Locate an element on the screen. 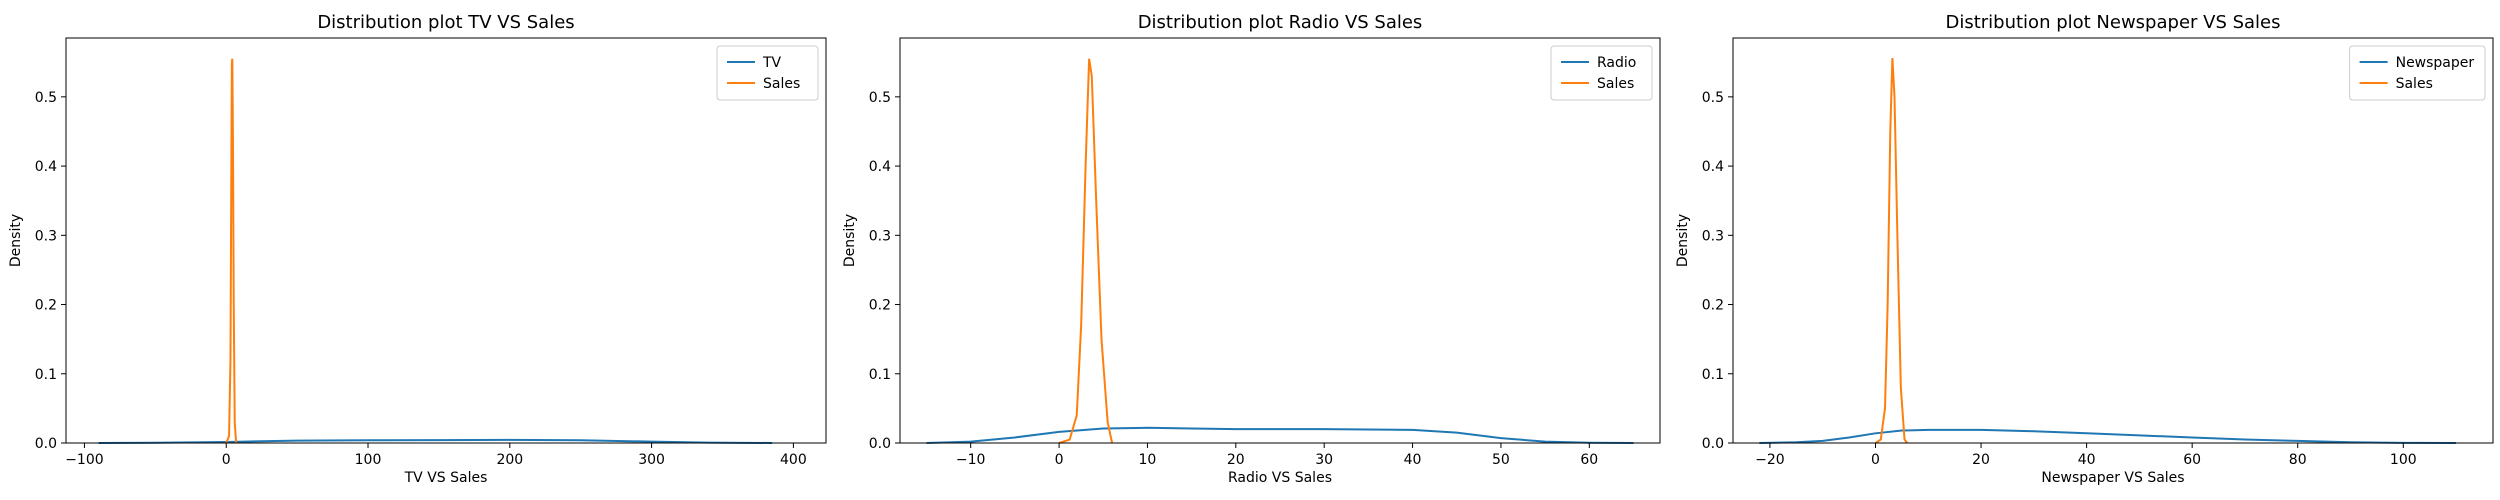  series-line-radio is located at coordinates (1280, 435).